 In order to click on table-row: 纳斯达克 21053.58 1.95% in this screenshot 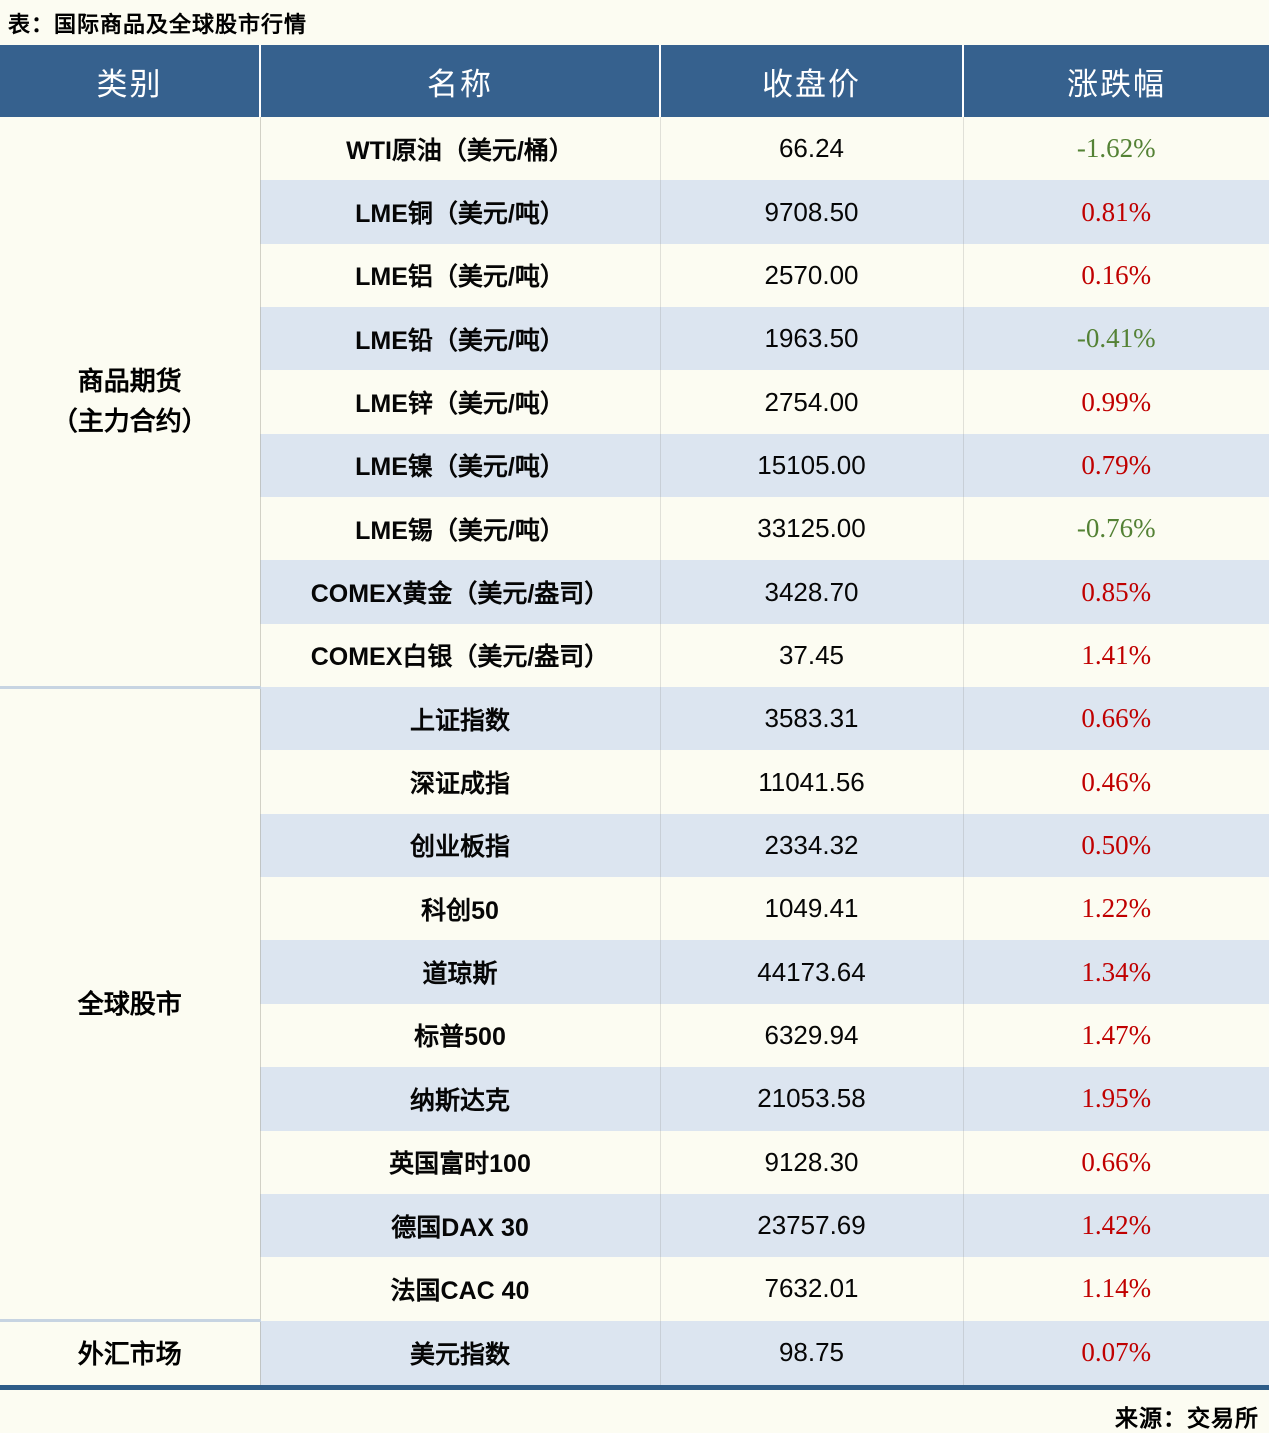, I will do `click(634, 1099)`.